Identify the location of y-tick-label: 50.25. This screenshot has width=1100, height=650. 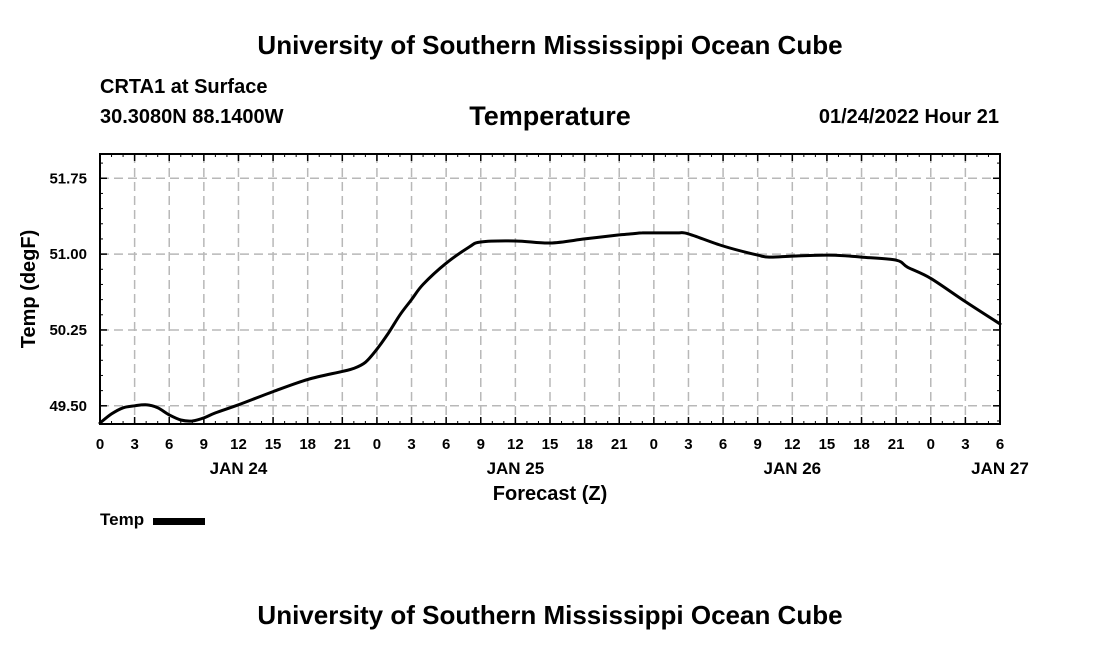
(68, 330).